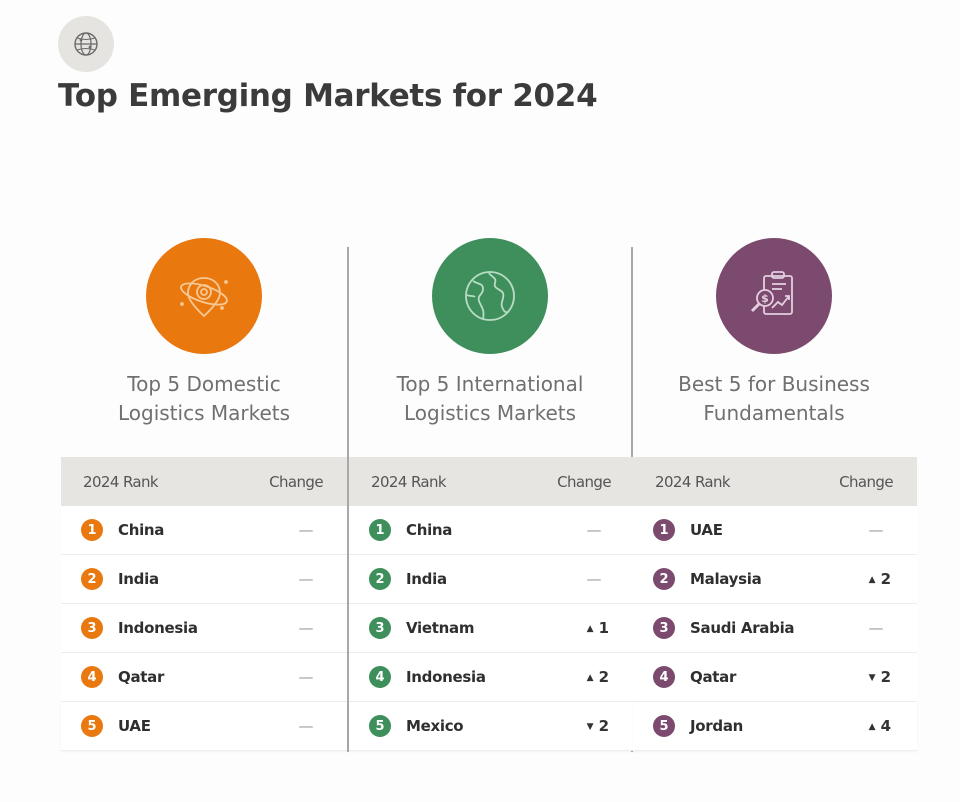 This screenshot has width=960, height=802. I want to click on clipboard-dollar-chart-icon: $, so click(771, 293).